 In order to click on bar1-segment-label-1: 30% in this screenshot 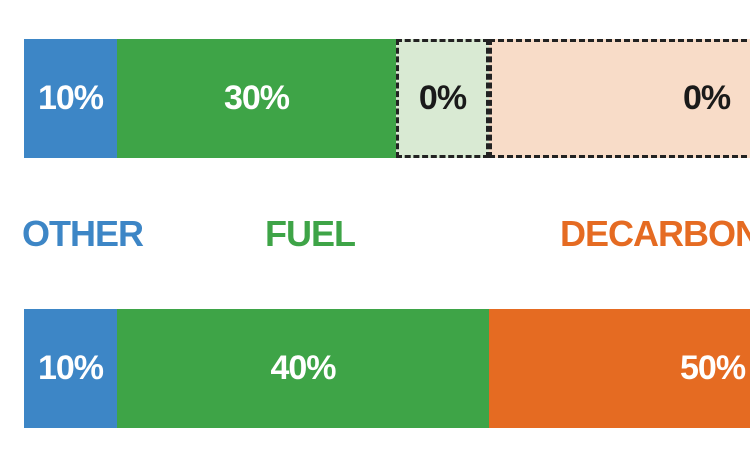, I will do `click(256, 98)`.